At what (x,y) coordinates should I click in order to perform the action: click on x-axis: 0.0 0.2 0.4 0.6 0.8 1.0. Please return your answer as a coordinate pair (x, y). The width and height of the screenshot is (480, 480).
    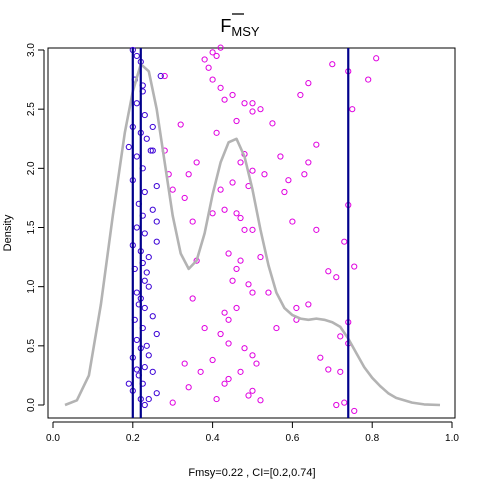
    Looking at the image, I should click on (252, 432).